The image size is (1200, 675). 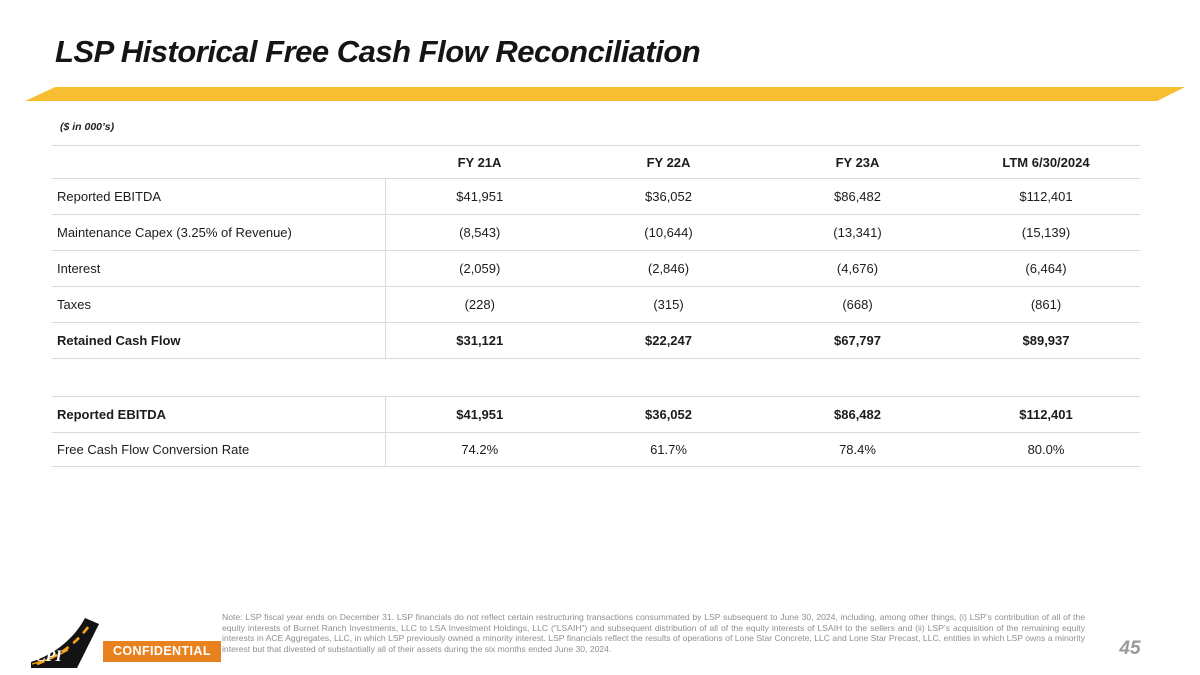 I want to click on cell-value: (315), so click(x=668, y=304).